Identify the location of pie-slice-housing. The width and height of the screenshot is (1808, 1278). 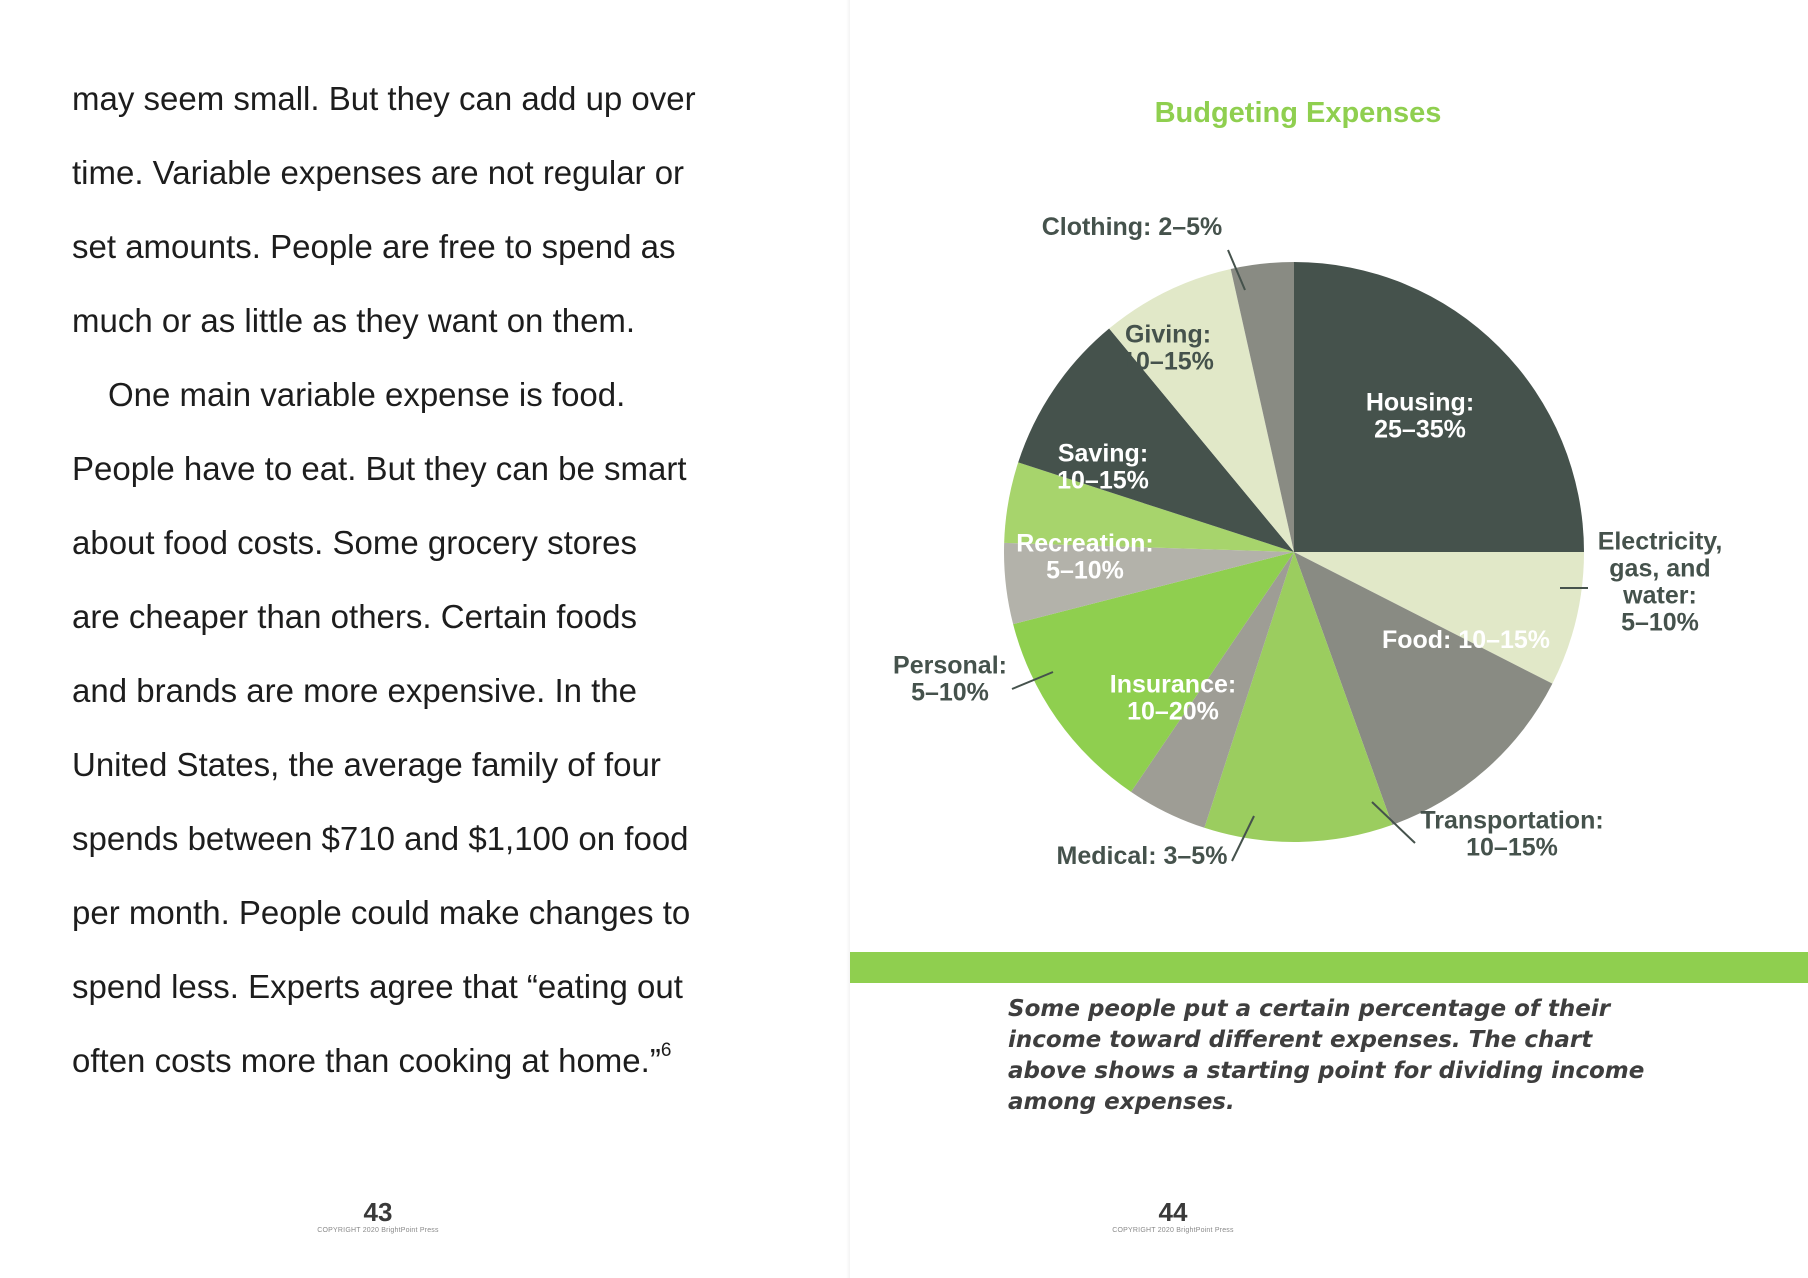
(1439, 407).